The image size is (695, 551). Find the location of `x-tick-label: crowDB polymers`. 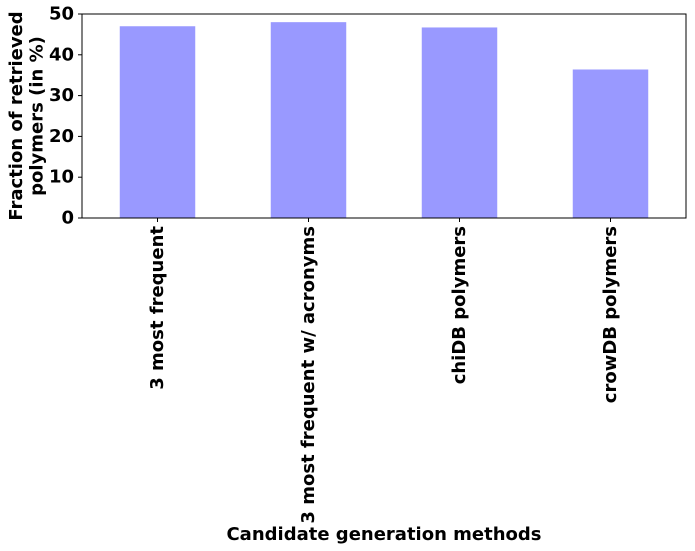

x-tick-label: crowDB polymers is located at coordinates (610, 314).